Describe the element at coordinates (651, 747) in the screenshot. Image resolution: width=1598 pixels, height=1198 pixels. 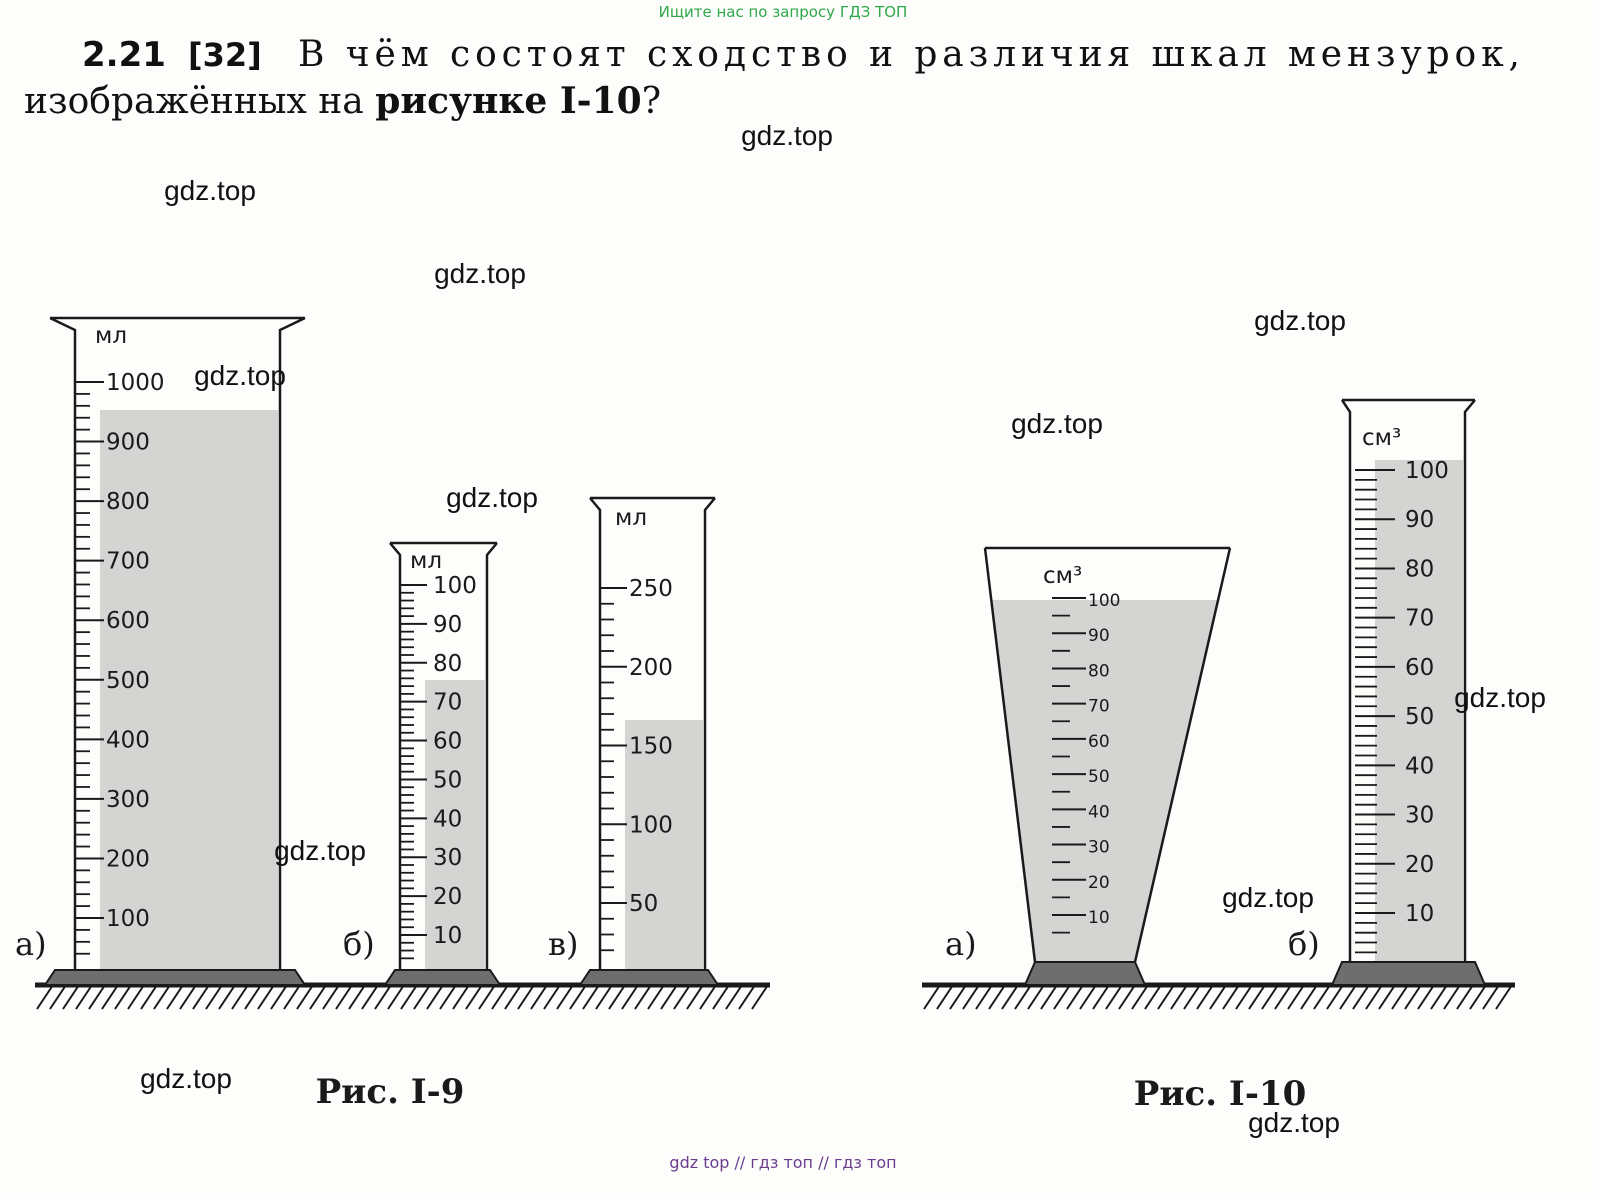
I see `scale-label: 150` at that location.